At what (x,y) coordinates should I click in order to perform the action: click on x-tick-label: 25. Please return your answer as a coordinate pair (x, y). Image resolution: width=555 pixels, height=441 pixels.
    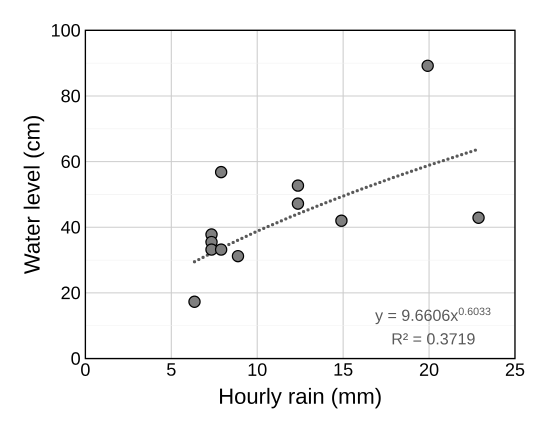
    Looking at the image, I should click on (515, 369).